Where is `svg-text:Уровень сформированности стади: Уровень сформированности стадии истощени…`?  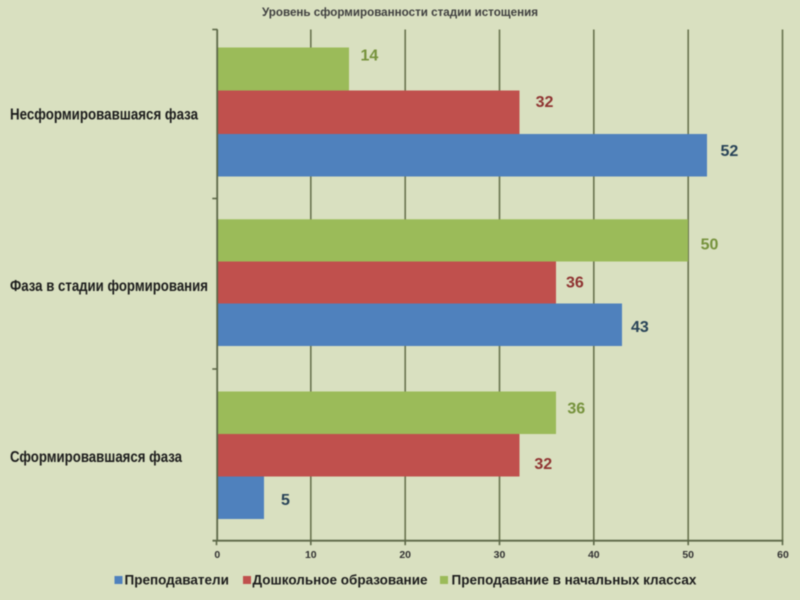
svg-text:Уровень сформированности стади: Уровень сформированности стадии истощени… is located at coordinates (400, 12).